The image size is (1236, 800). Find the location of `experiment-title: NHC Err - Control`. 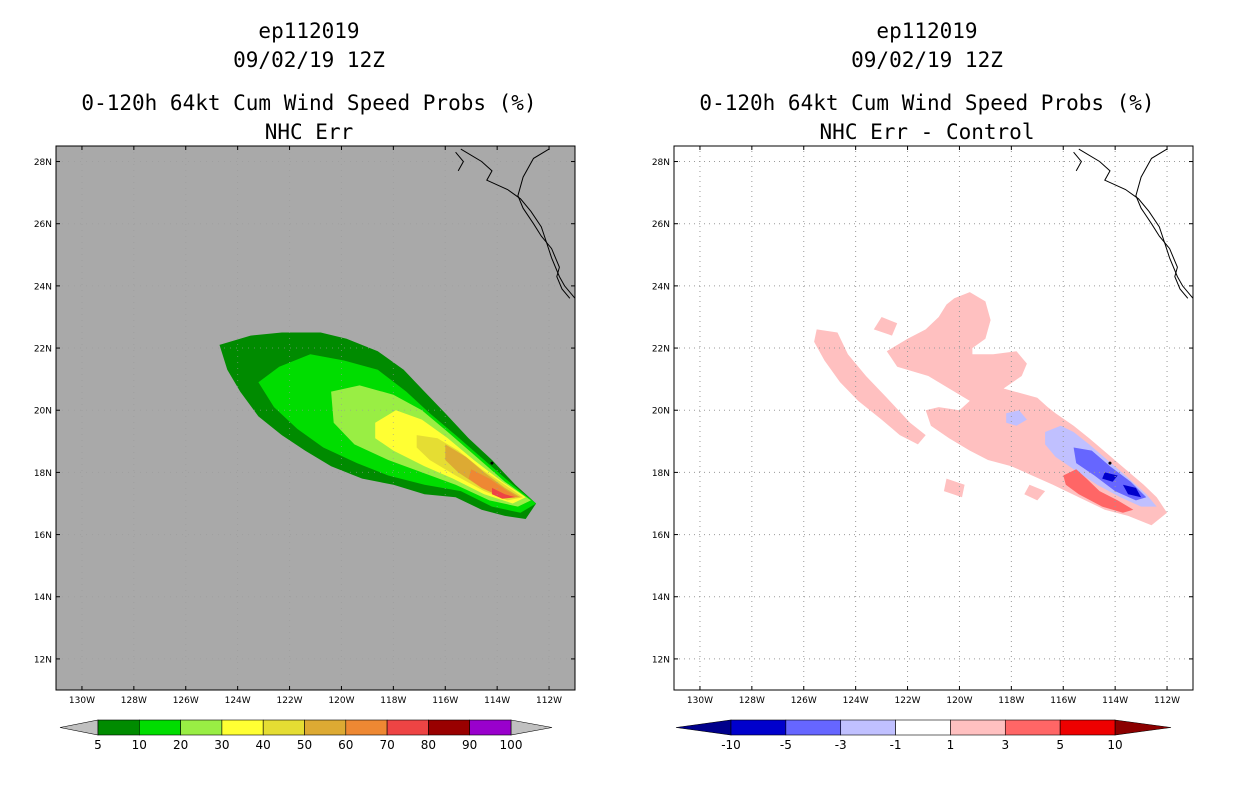

experiment-title: NHC Err - Control is located at coordinates (927, 132).